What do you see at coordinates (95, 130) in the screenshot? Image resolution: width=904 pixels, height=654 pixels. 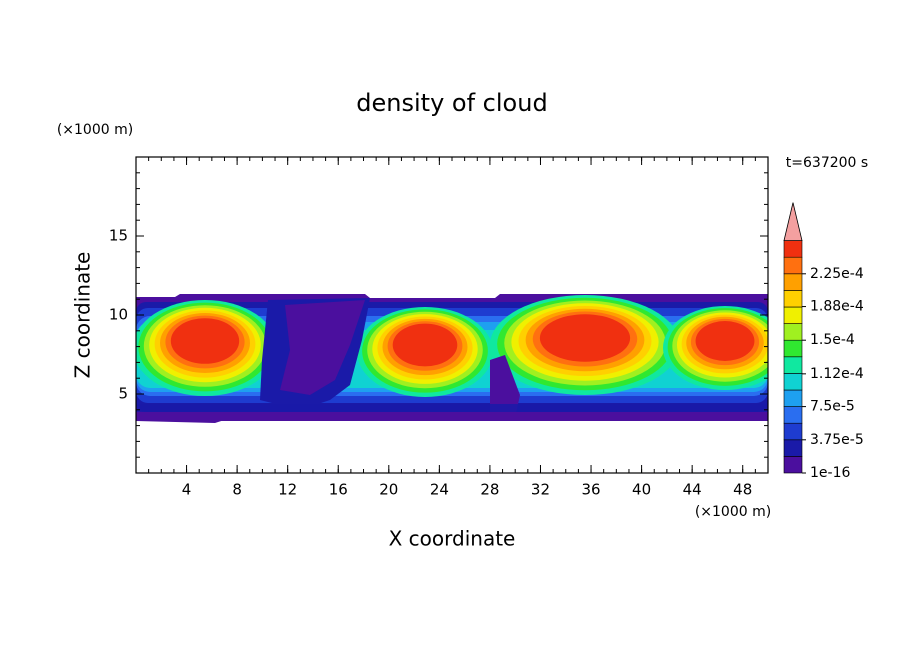 I see `y-unit: (×1000 m)` at bounding box center [95, 130].